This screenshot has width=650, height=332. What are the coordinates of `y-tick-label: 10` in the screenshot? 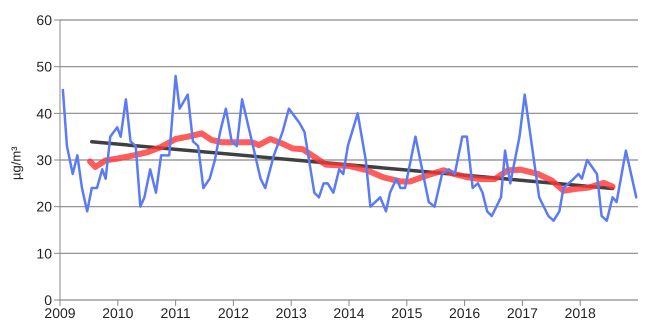 It's located at (44, 253).